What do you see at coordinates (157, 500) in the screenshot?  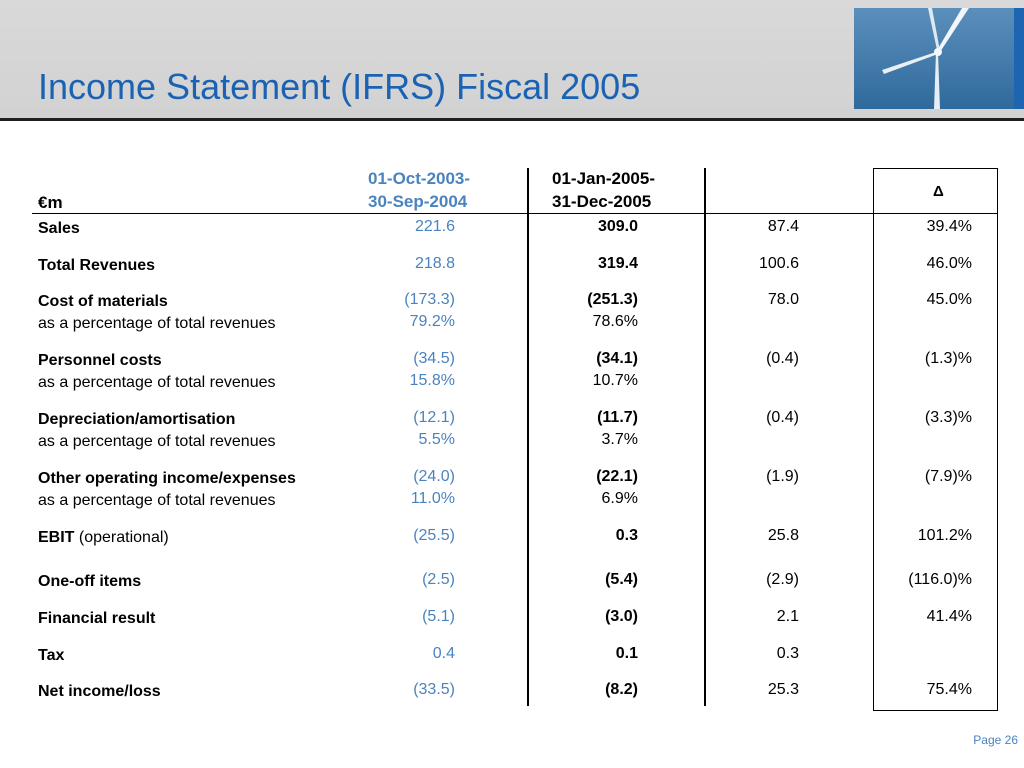 I see `other-operating-pct-label: as a percentage of total revenues` at bounding box center [157, 500].